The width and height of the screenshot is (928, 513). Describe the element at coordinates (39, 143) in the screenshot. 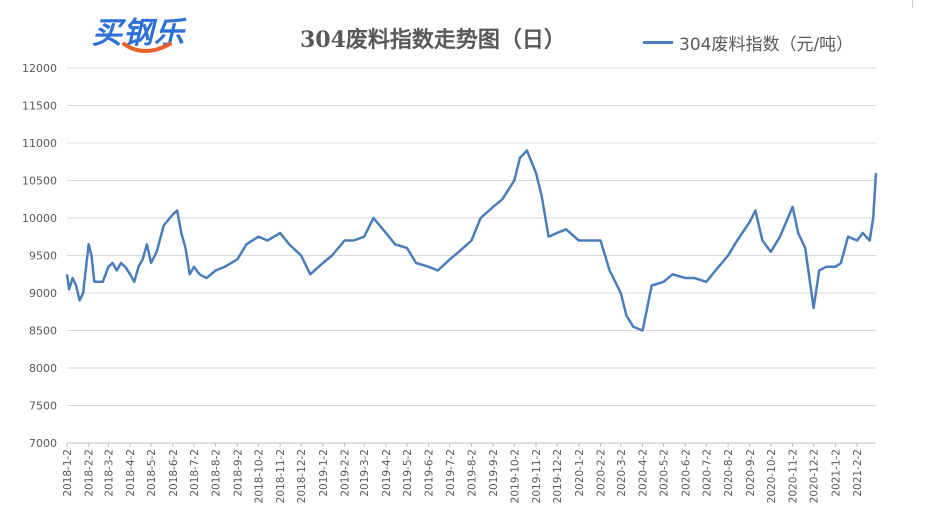

I see `y-tick-label: 11000` at that location.